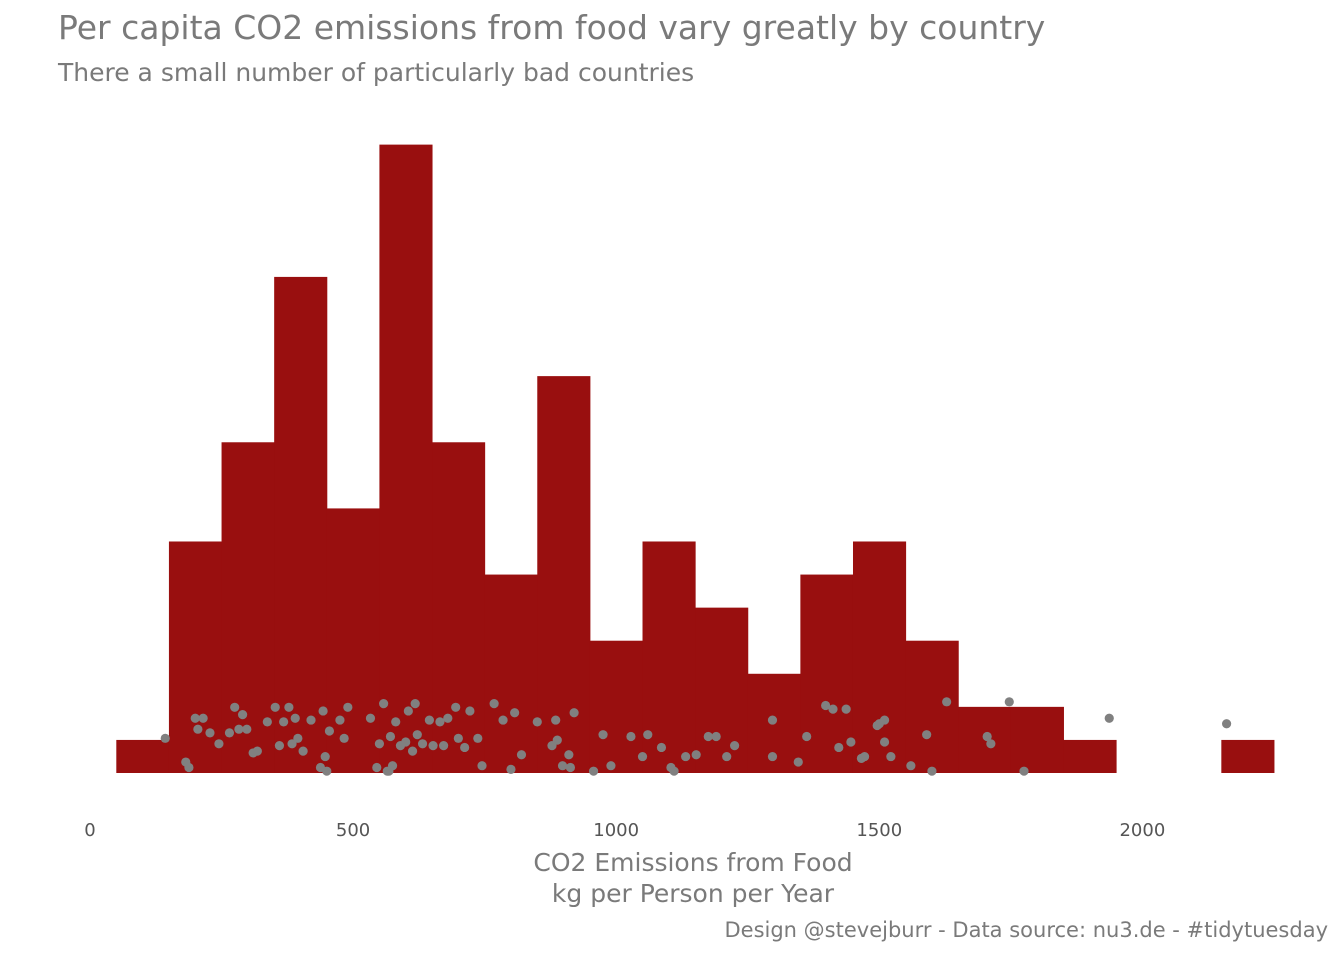  Describe the element at coordinates (693, 893) in the screenshot. I see `x-axis-title-line2: kg per Person per Year` at that location.